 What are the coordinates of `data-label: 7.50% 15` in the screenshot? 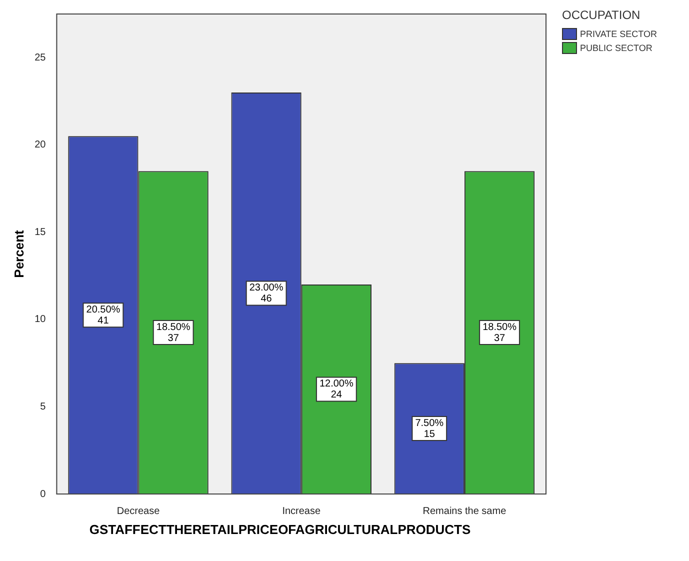 It's located at (429, 429).